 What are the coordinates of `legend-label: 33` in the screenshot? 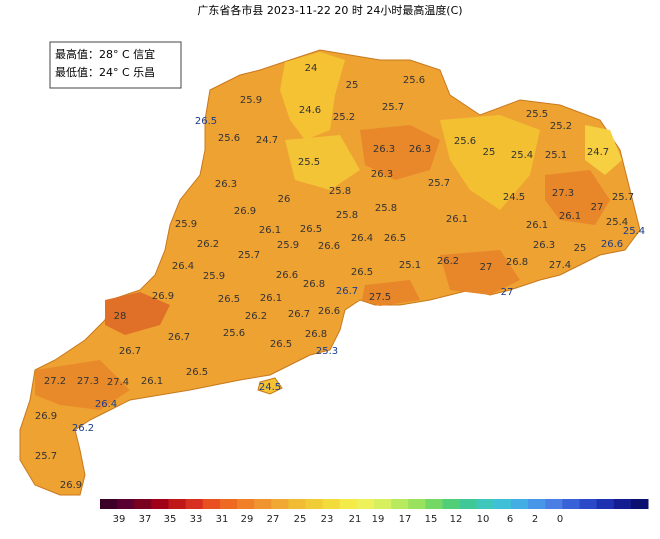 It's located at (196, 519).